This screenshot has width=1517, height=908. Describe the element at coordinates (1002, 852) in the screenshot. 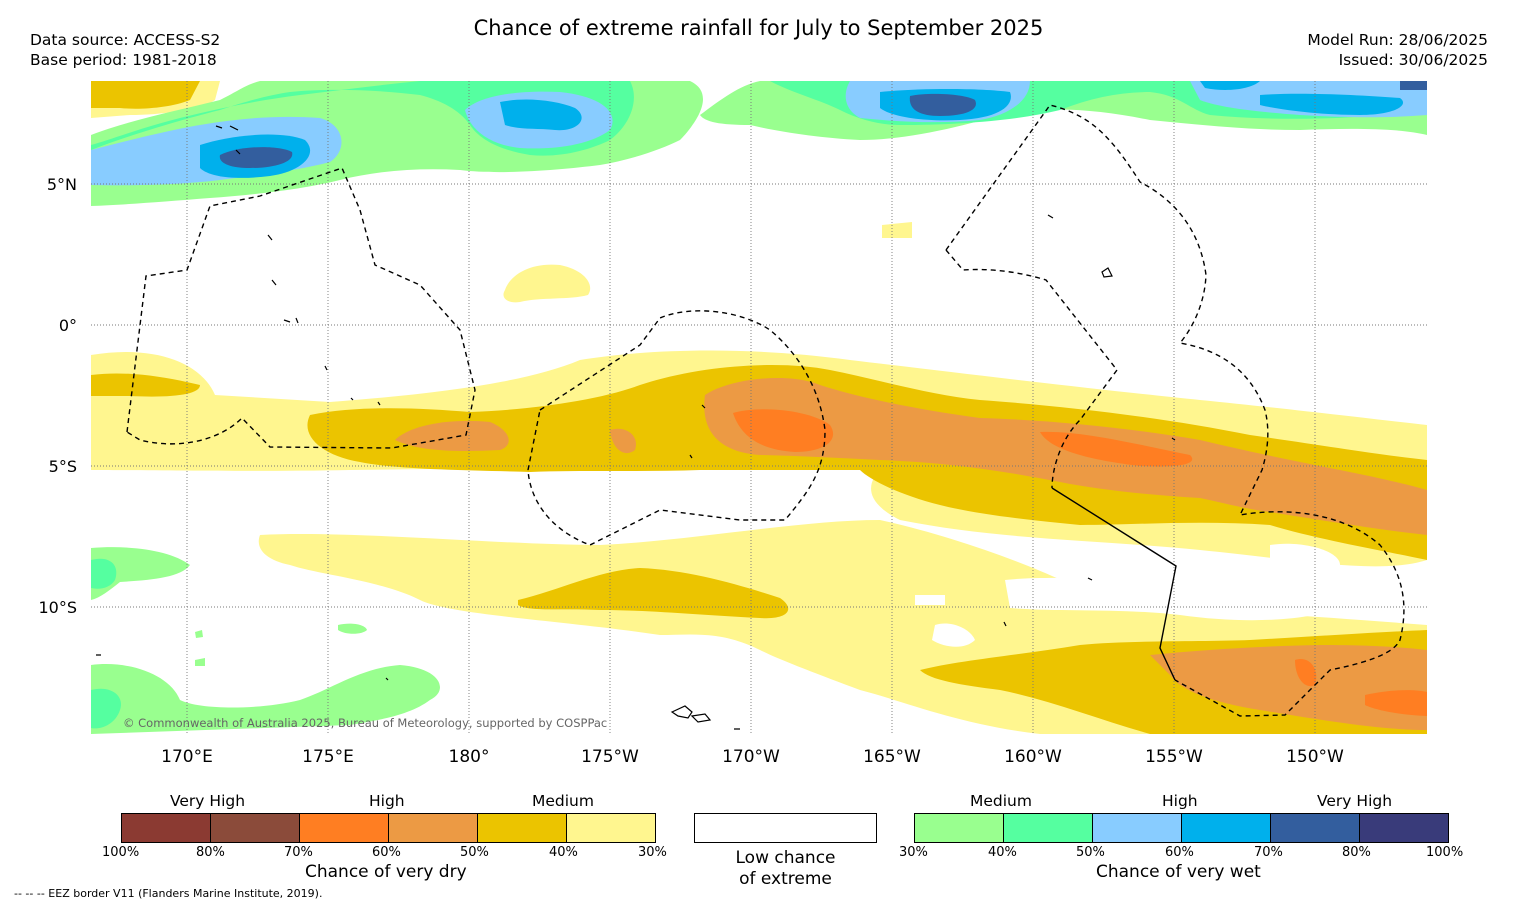

I see `wet-tick-40: 40%` at that location.